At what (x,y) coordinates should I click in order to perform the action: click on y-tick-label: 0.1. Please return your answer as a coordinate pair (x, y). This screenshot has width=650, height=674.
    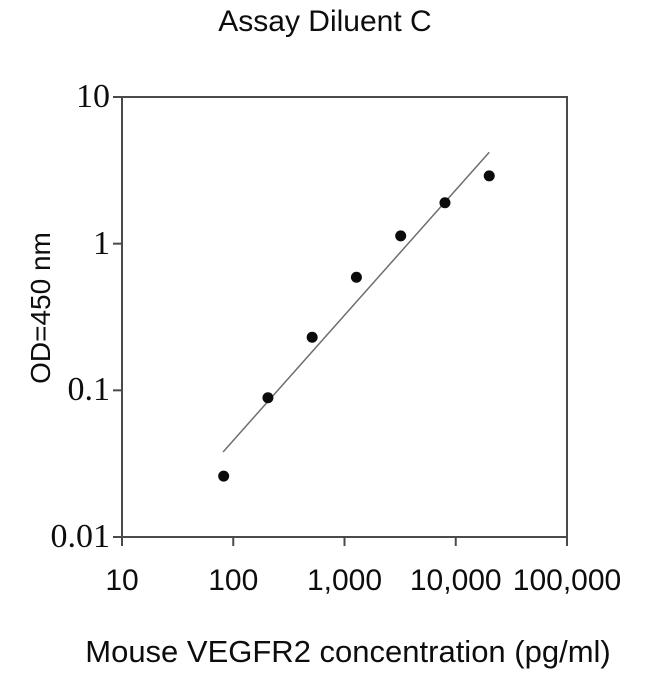
    Looking at the image, I should click on (89, 390).